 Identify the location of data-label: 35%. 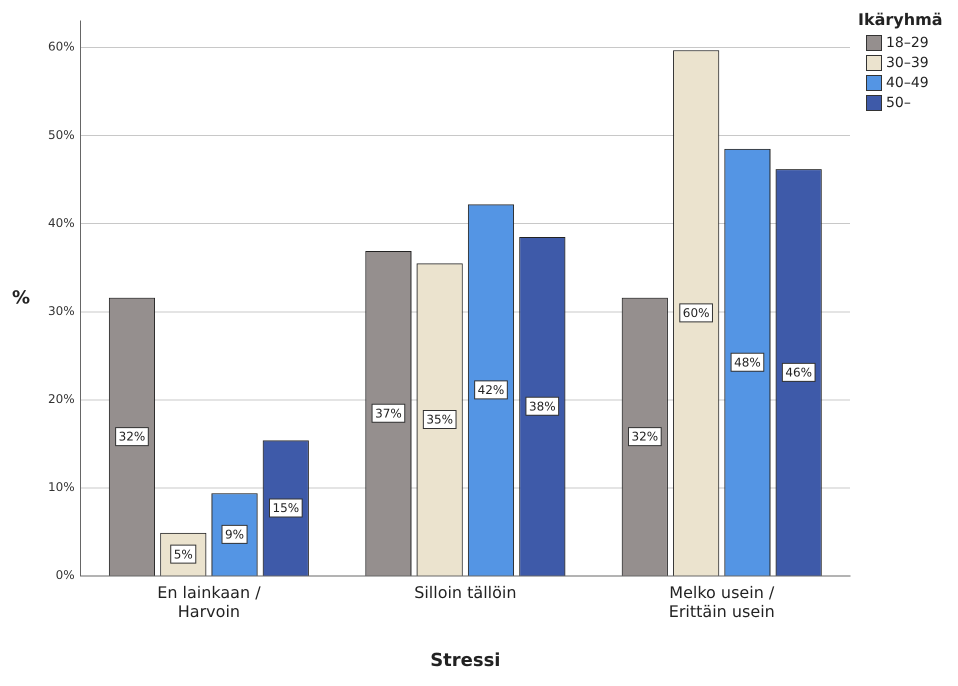
(440, 419).